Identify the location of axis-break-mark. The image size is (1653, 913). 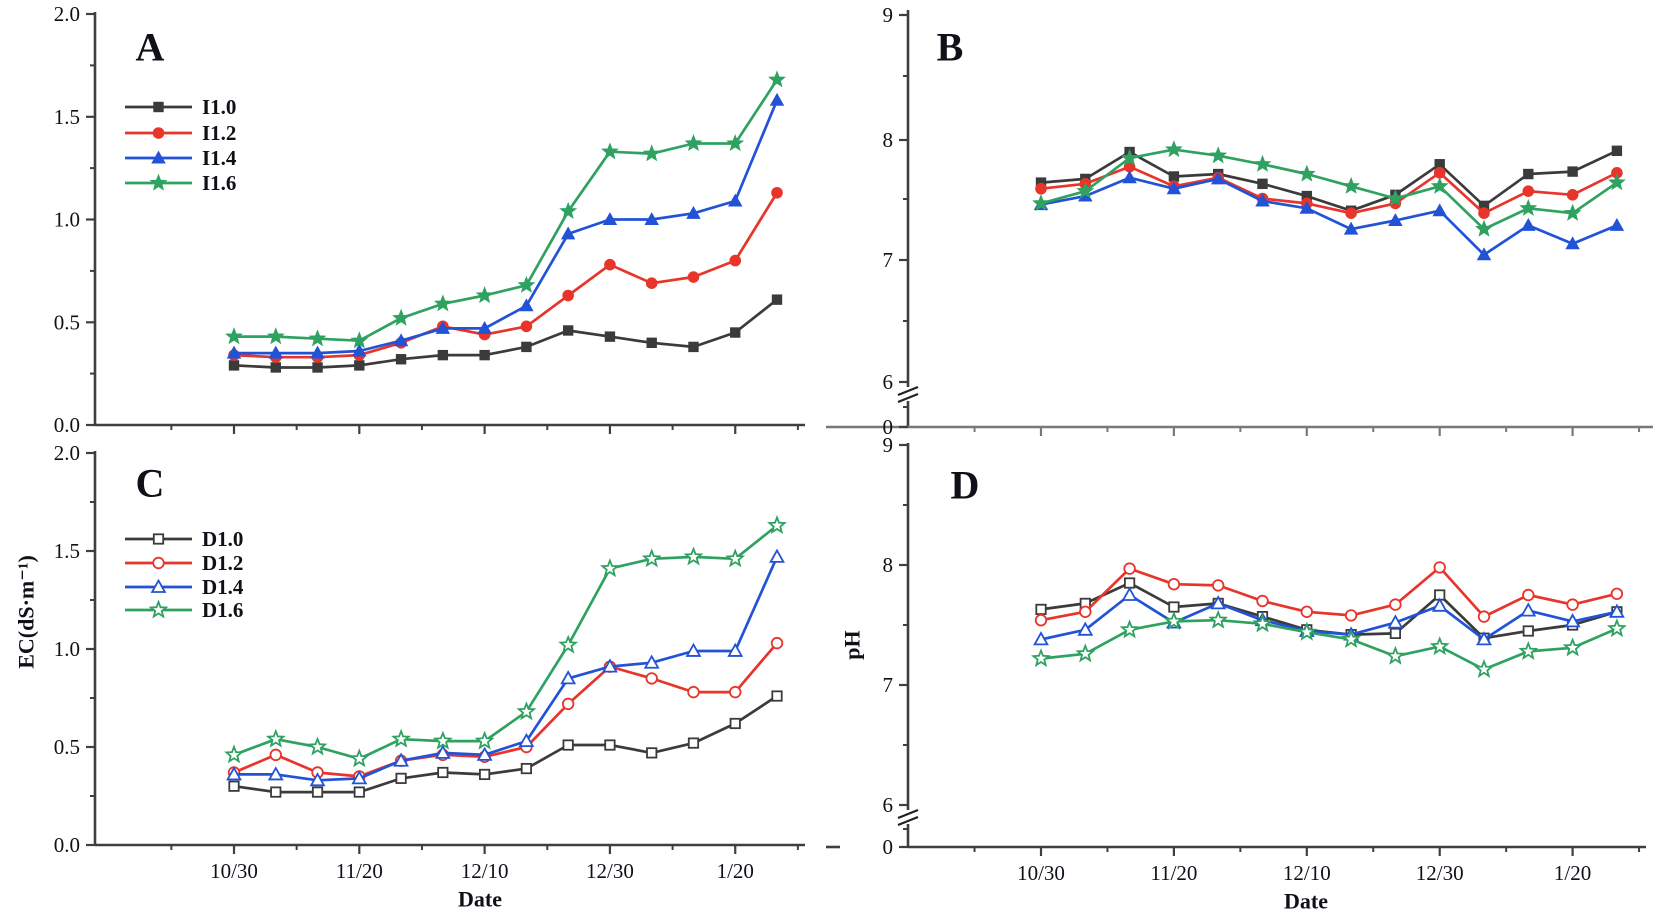
(908, 391).